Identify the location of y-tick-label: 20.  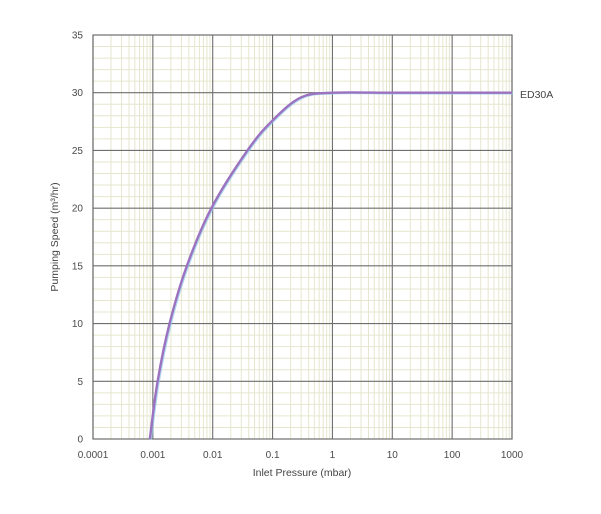
(78, 209).